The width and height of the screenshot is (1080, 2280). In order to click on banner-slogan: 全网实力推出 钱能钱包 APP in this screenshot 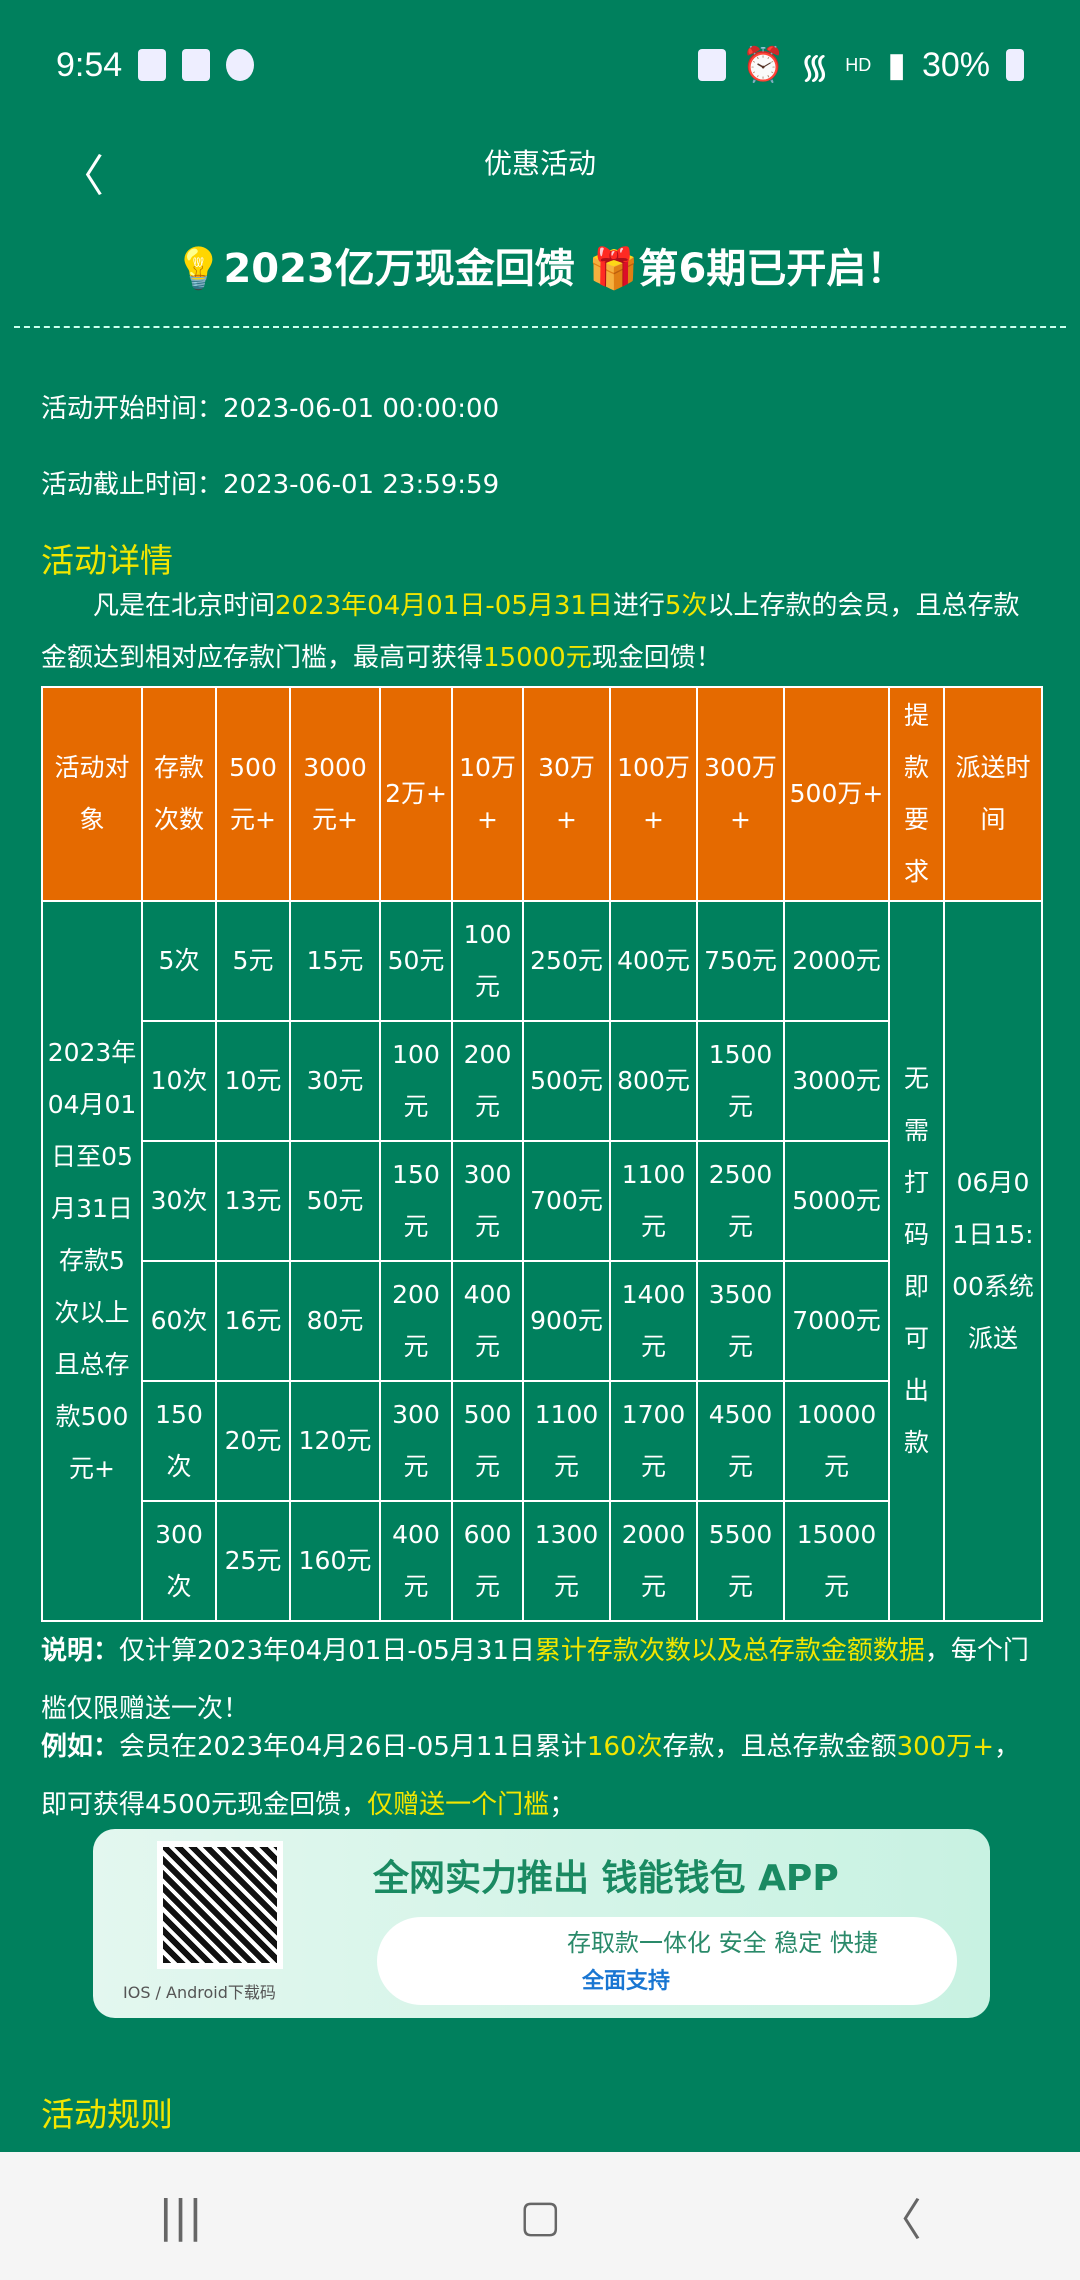, I will do `click(606, 1878)`.